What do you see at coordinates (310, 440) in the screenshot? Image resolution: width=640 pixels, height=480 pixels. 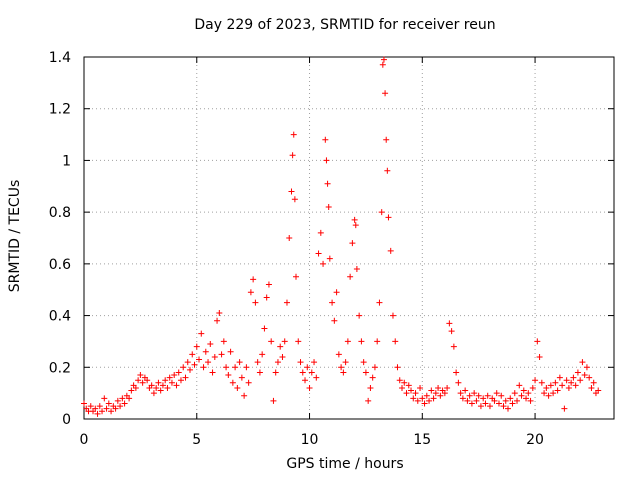 I see `x-tick-label: 10` at bounding box center [310, 440].